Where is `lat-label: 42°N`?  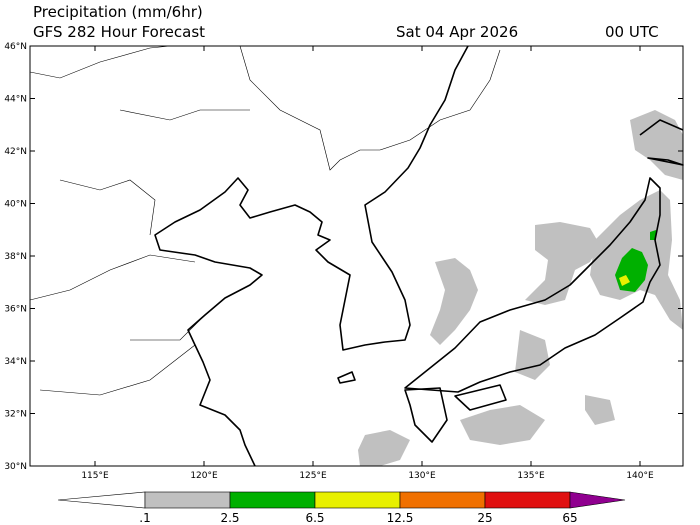
lat-label: 42°N is located at coordinates (15, 152).